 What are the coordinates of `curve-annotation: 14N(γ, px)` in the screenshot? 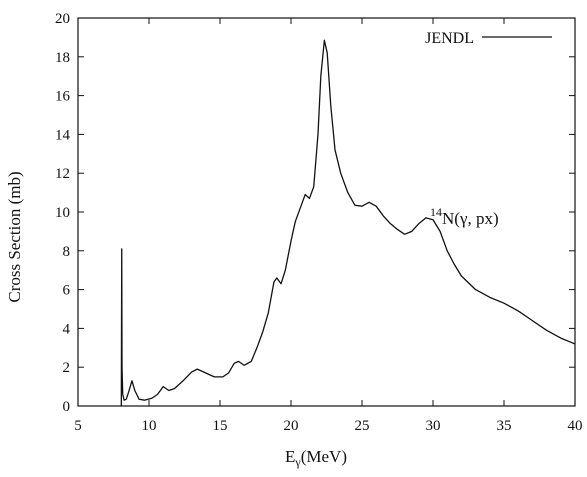 It's located at (464, 216).